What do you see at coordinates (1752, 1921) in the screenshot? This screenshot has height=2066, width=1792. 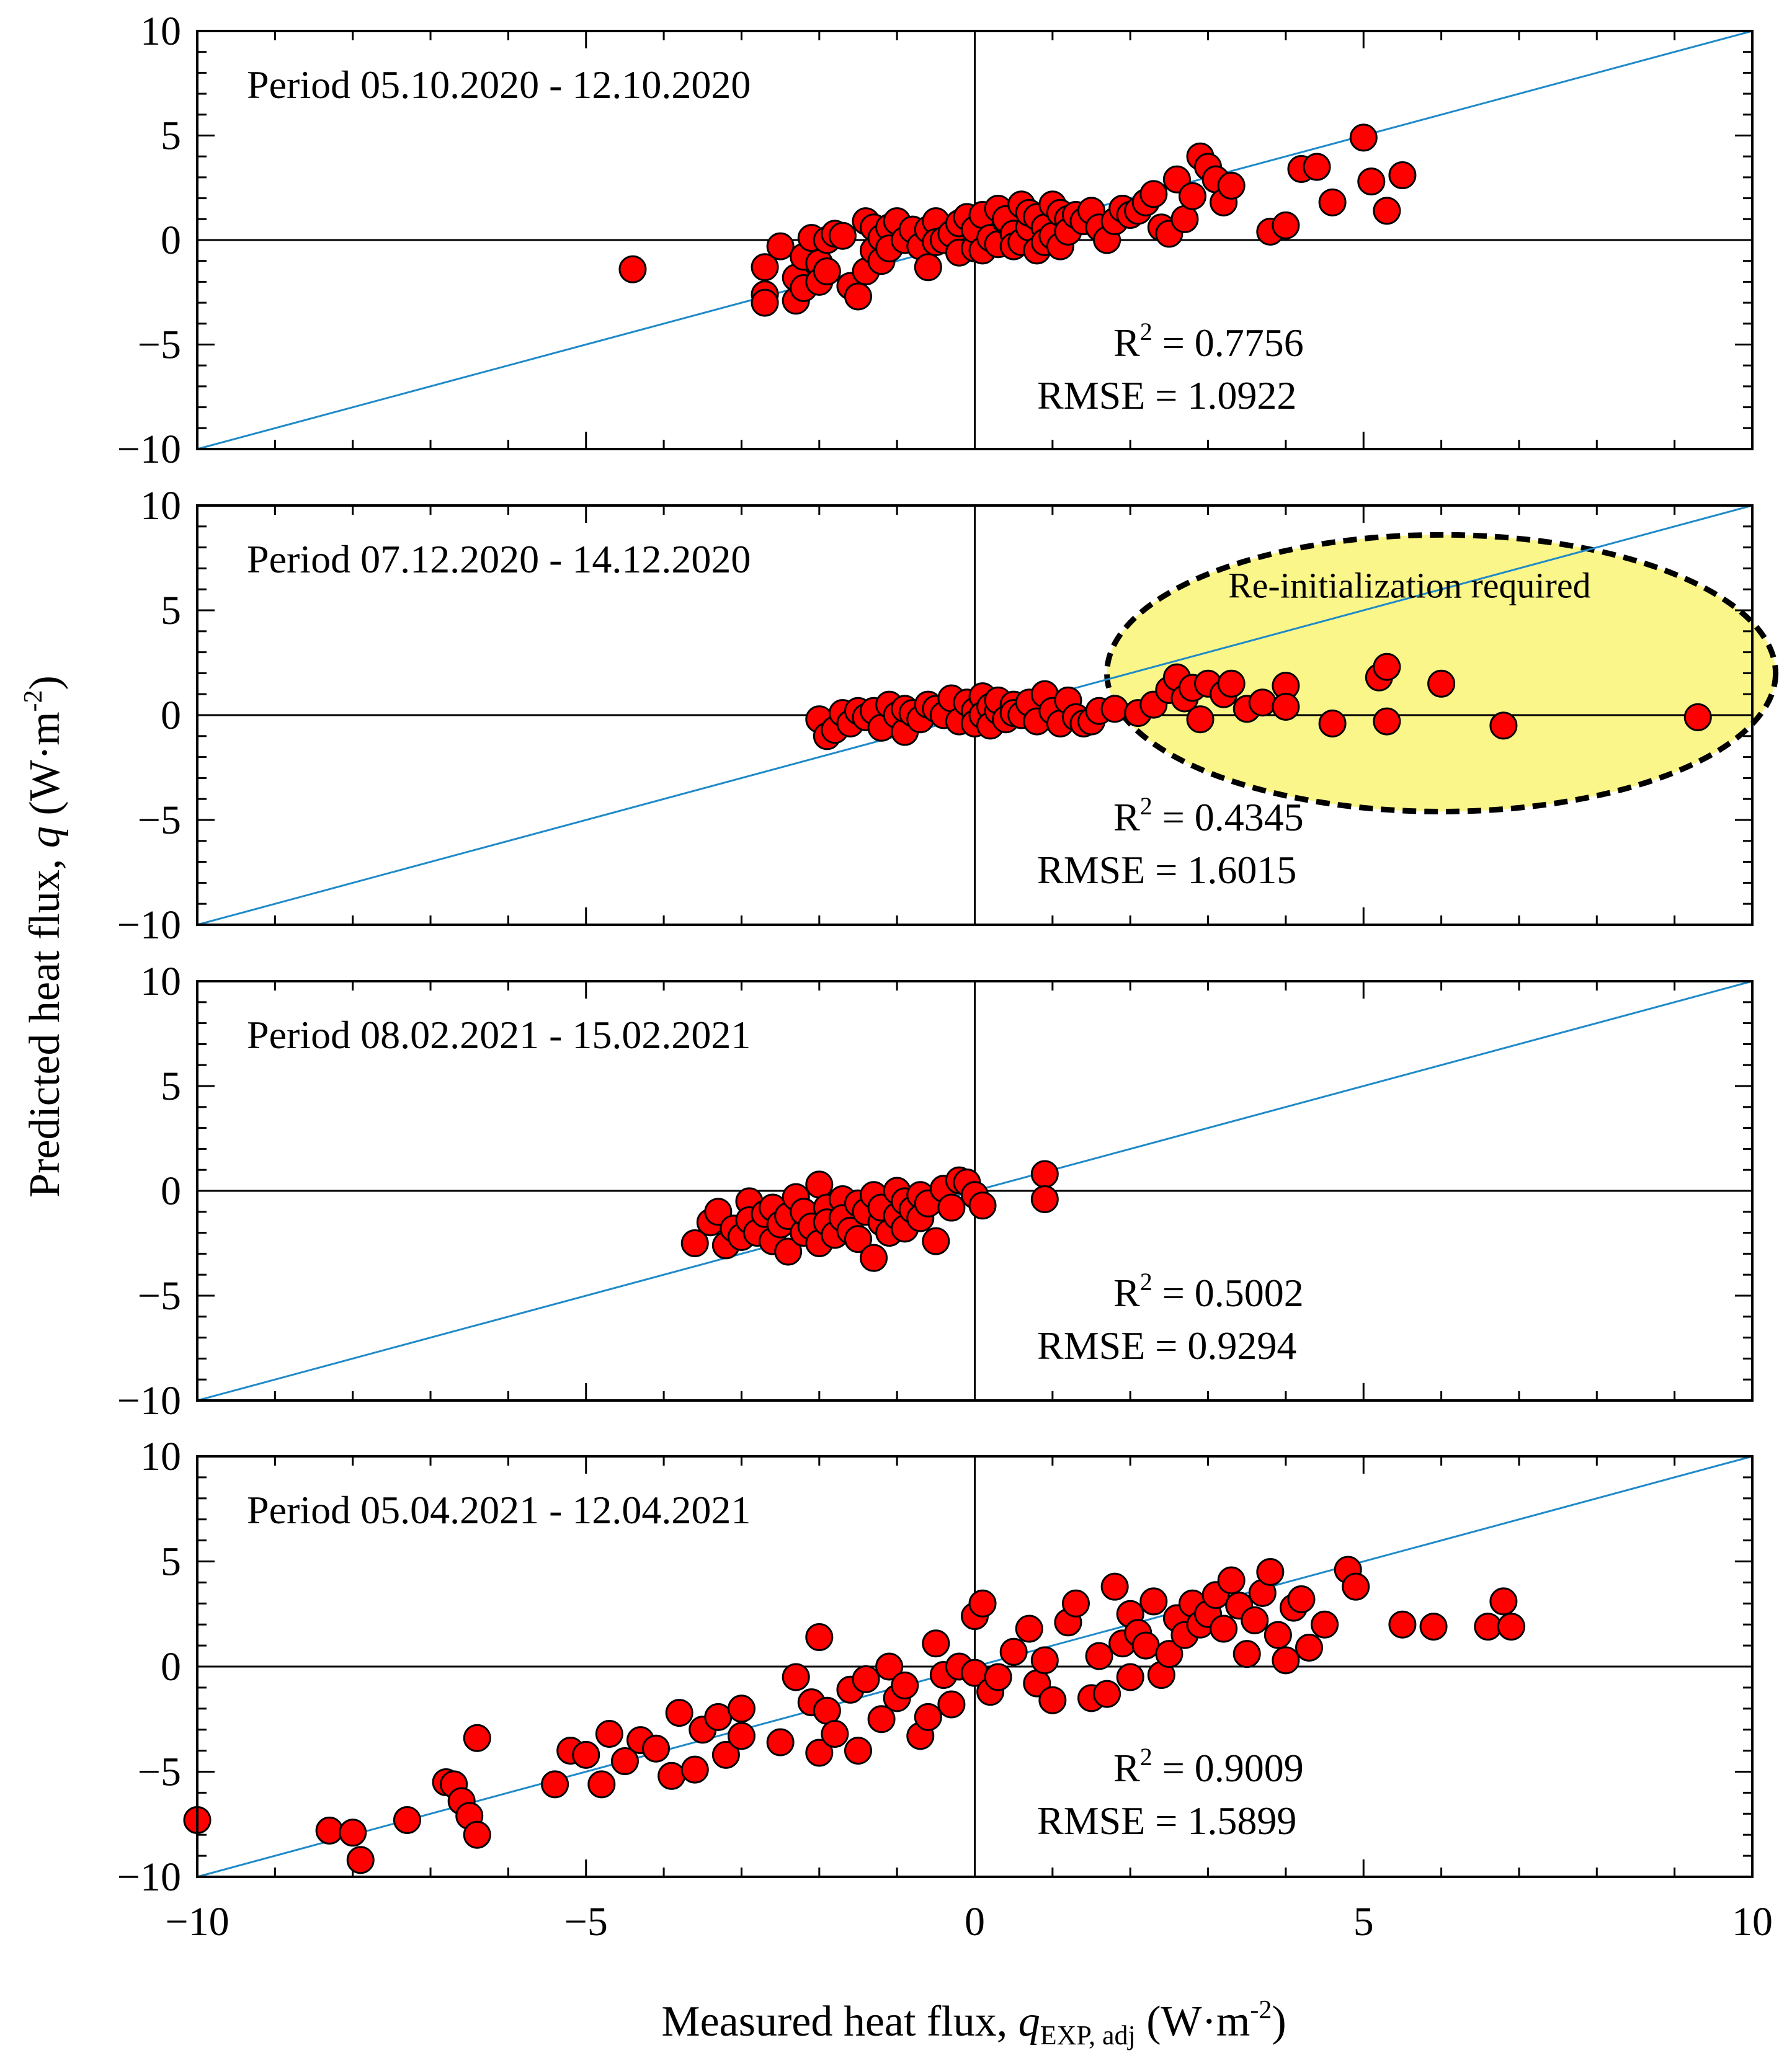 I see `x-tick-label: 10` at bounding box center [1752, 1921].